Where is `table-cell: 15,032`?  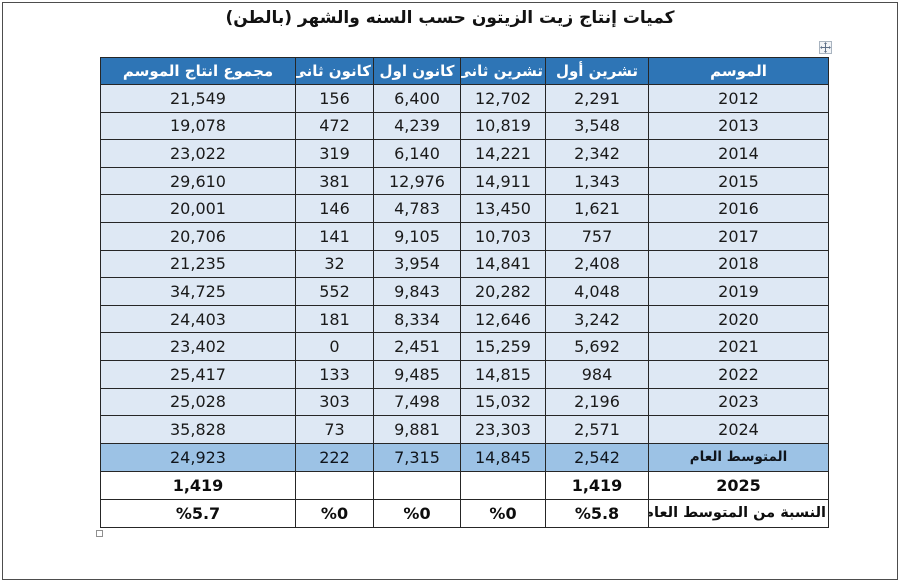 table-cell: 15,032 is located at coordinates (503, 402).